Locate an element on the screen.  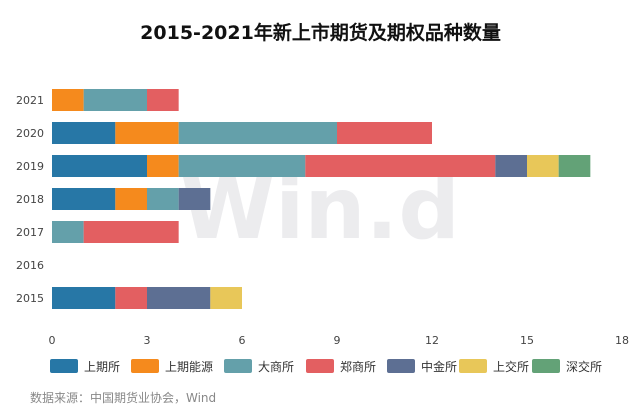
y-tick-label: 2017 is located at coordinates (30, 232).